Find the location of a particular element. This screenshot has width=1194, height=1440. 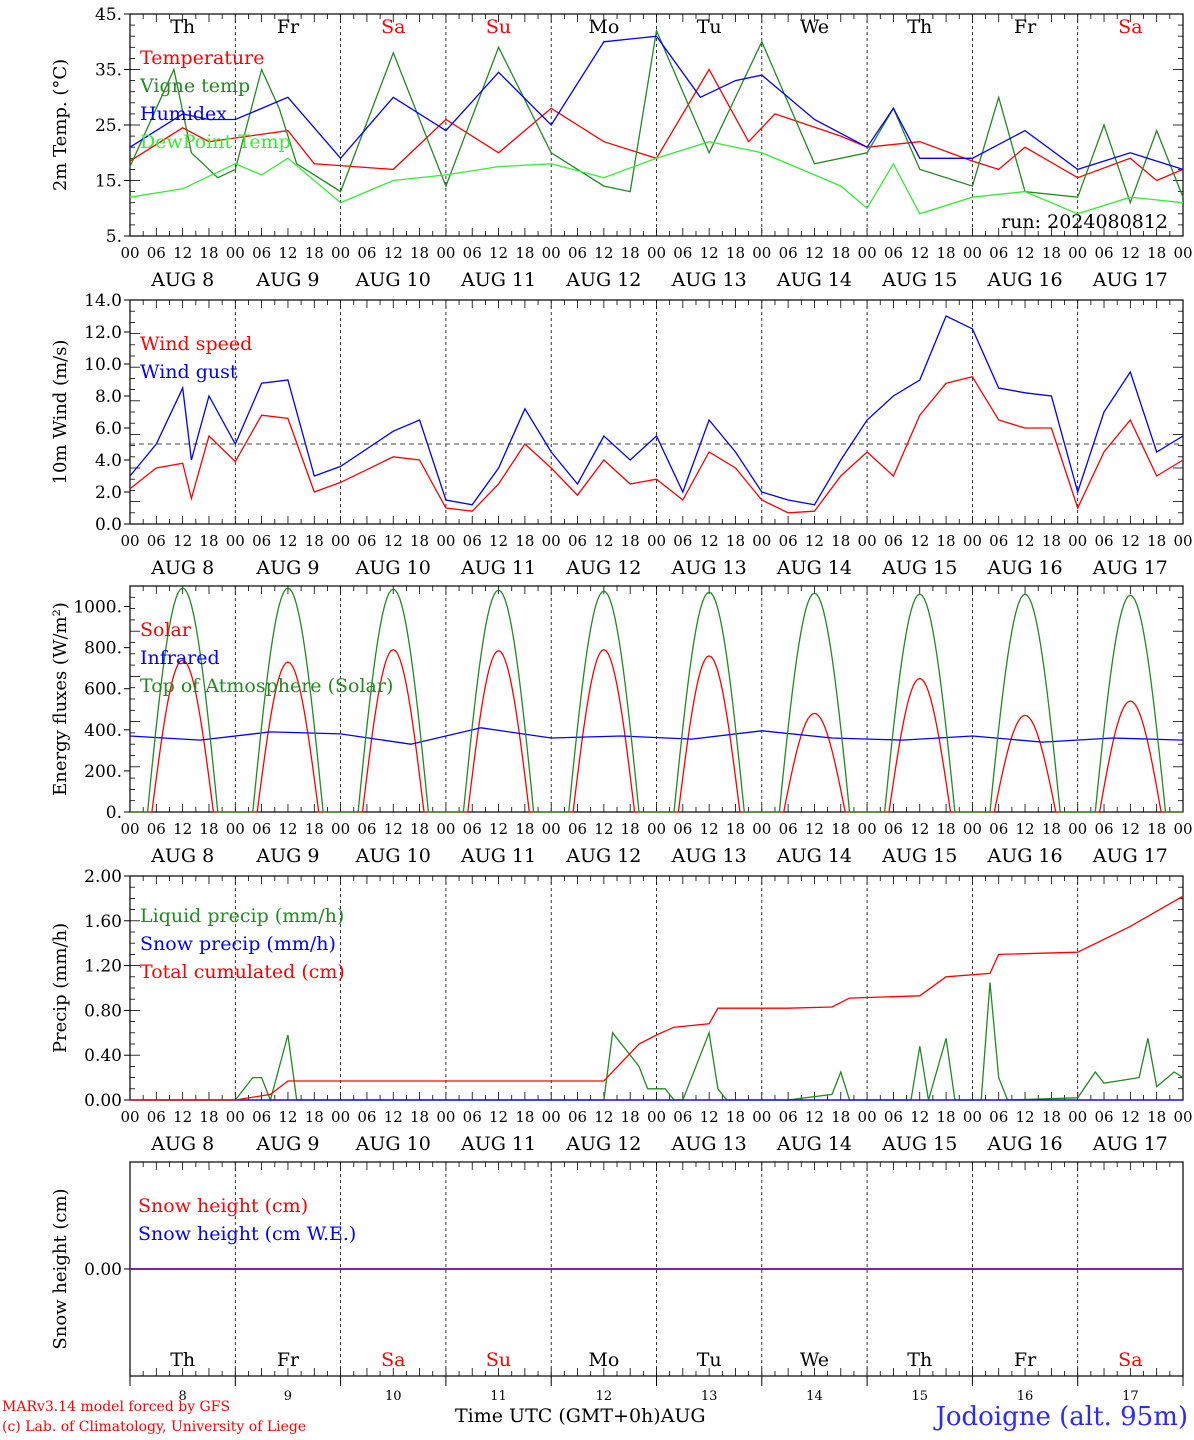

legend-entry: Wind speed is located at coordinates (196, 344).